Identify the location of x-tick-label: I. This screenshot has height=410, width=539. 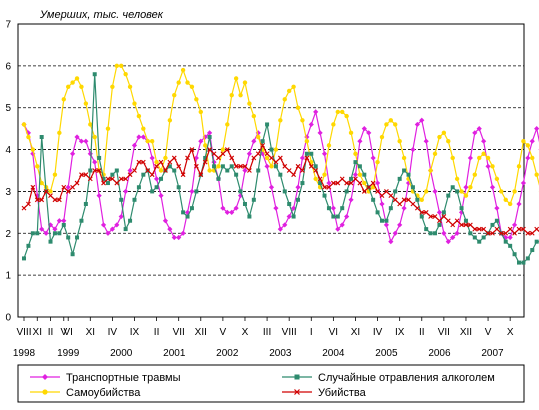
(311, 332).